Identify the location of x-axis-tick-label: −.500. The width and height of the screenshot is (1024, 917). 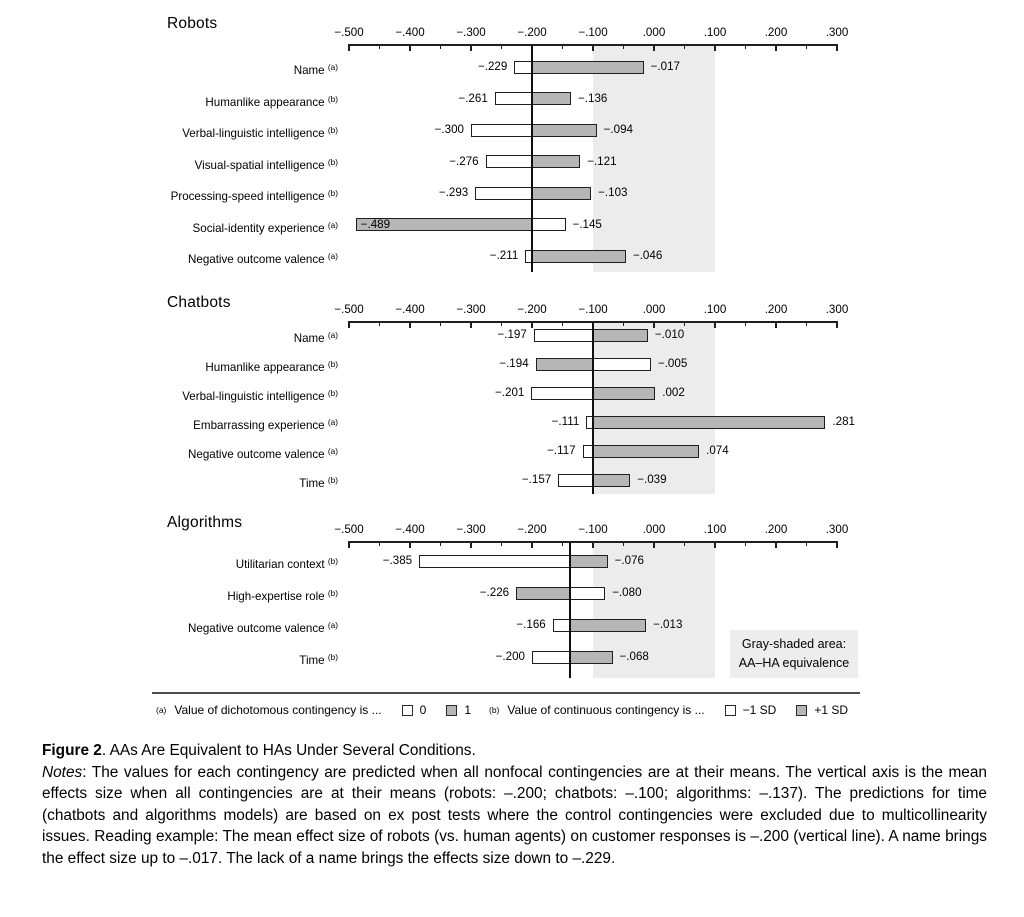
(349, 309).